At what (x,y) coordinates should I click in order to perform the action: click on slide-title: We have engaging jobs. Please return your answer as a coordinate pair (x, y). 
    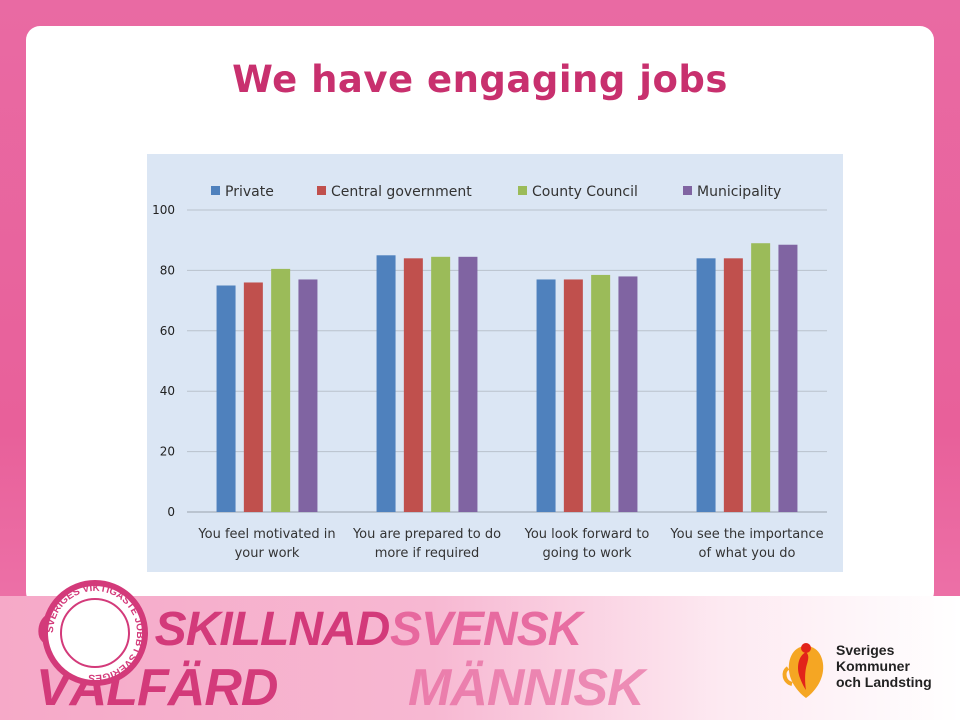
    Looking at the image, I should click on (480, 79).